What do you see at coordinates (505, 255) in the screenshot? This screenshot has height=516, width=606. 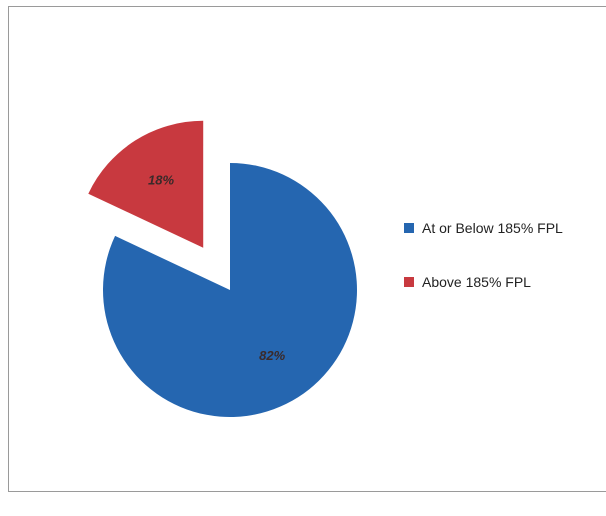 I see `chart-legend: At or Below 185% FPL Above 185% FPL` at bounding box center [505, 255].